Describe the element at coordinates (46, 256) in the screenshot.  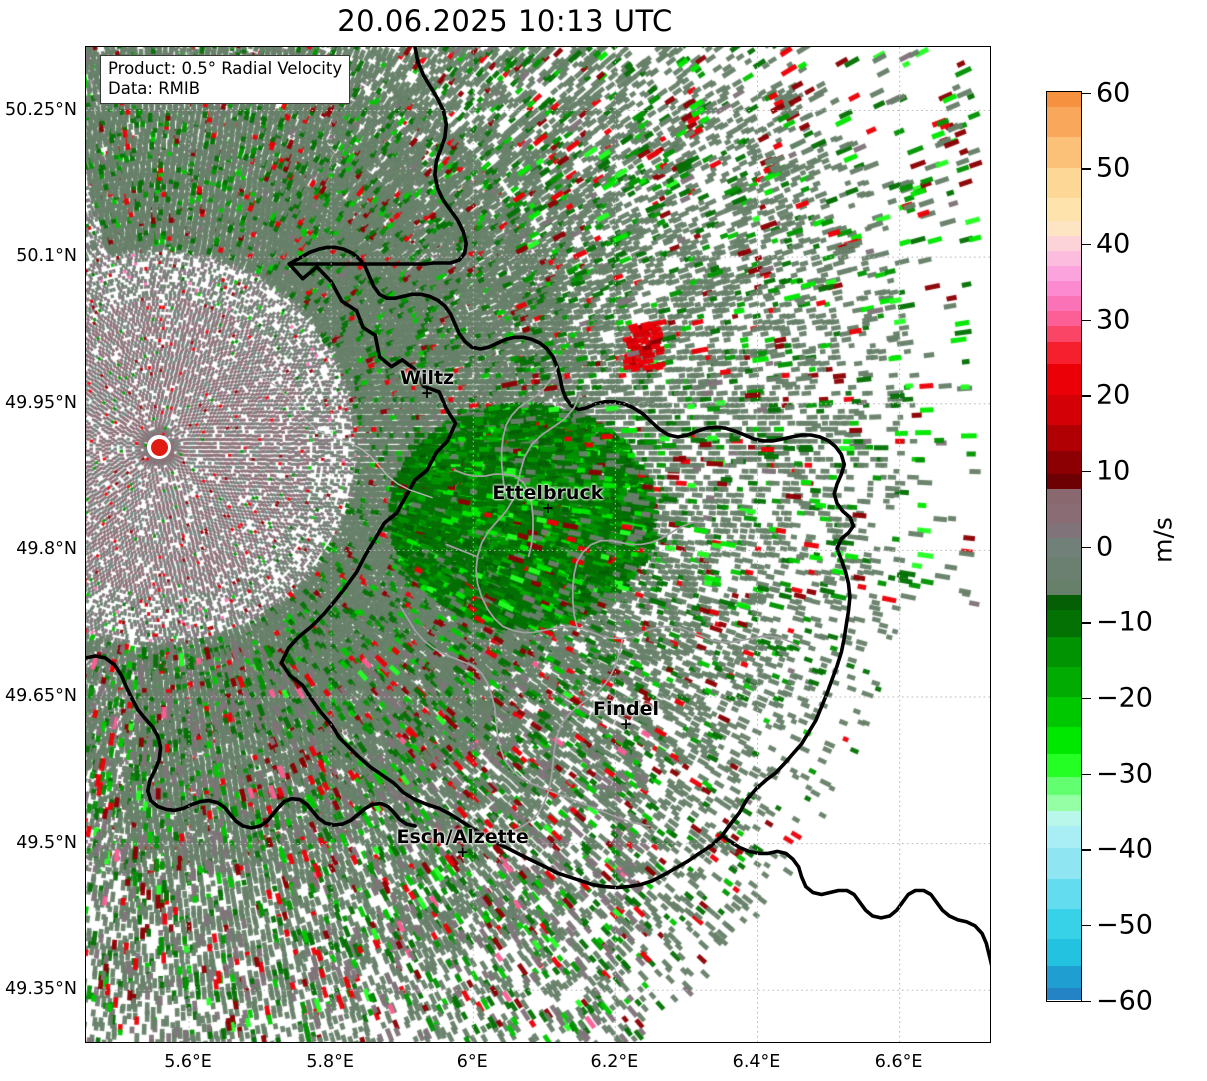
I see `y-axis-tick-1: 50.1°N` at that location.